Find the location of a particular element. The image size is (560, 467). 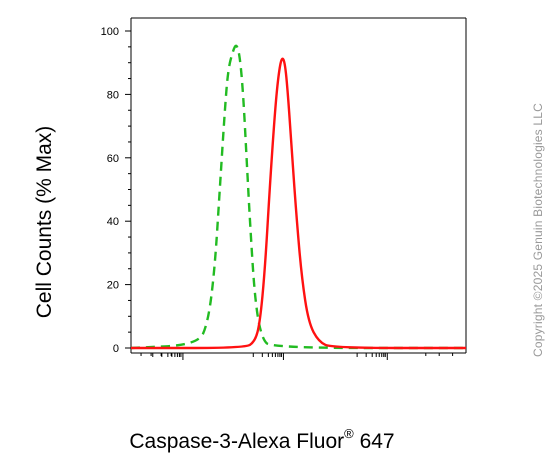

x-axis-ticks is located at coordinates (297, 356).